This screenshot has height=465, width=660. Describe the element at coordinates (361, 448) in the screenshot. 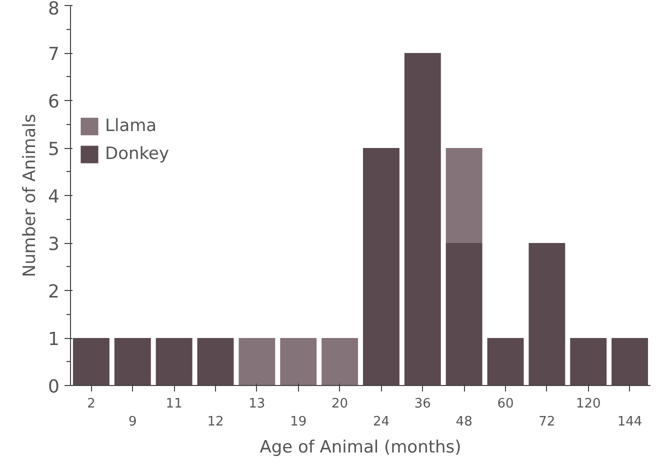

I see `x-axis-title: Age of Animal (months)` at that location.